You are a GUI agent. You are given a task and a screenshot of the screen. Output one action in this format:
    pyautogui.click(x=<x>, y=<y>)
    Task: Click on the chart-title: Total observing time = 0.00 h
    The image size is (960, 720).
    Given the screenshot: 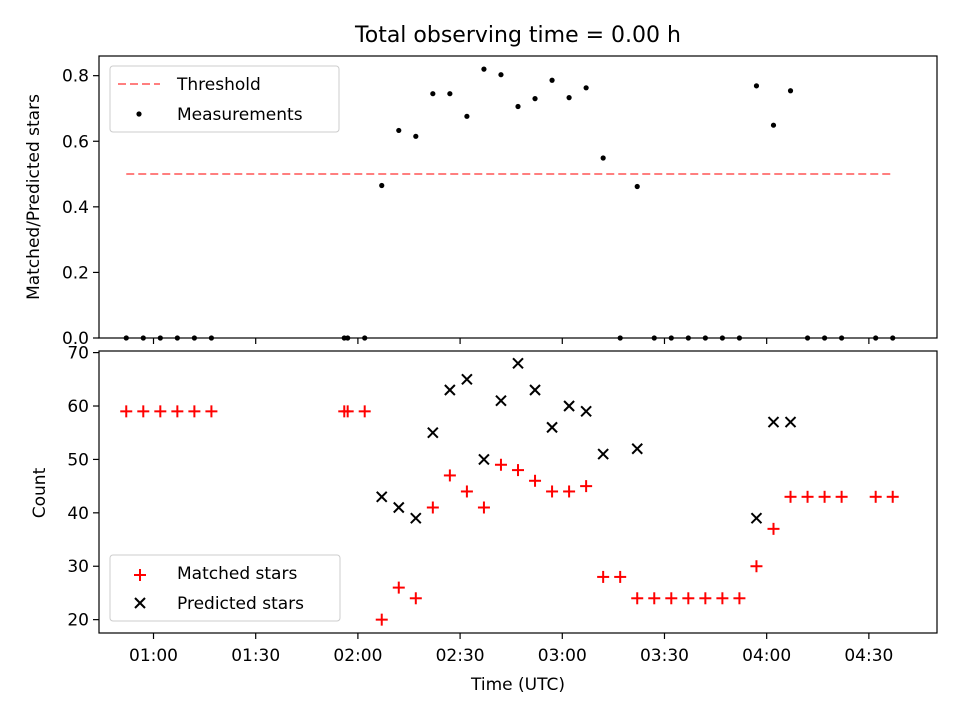 What is the action you would take?
    pyautogui.click(x=517, y=35)
    